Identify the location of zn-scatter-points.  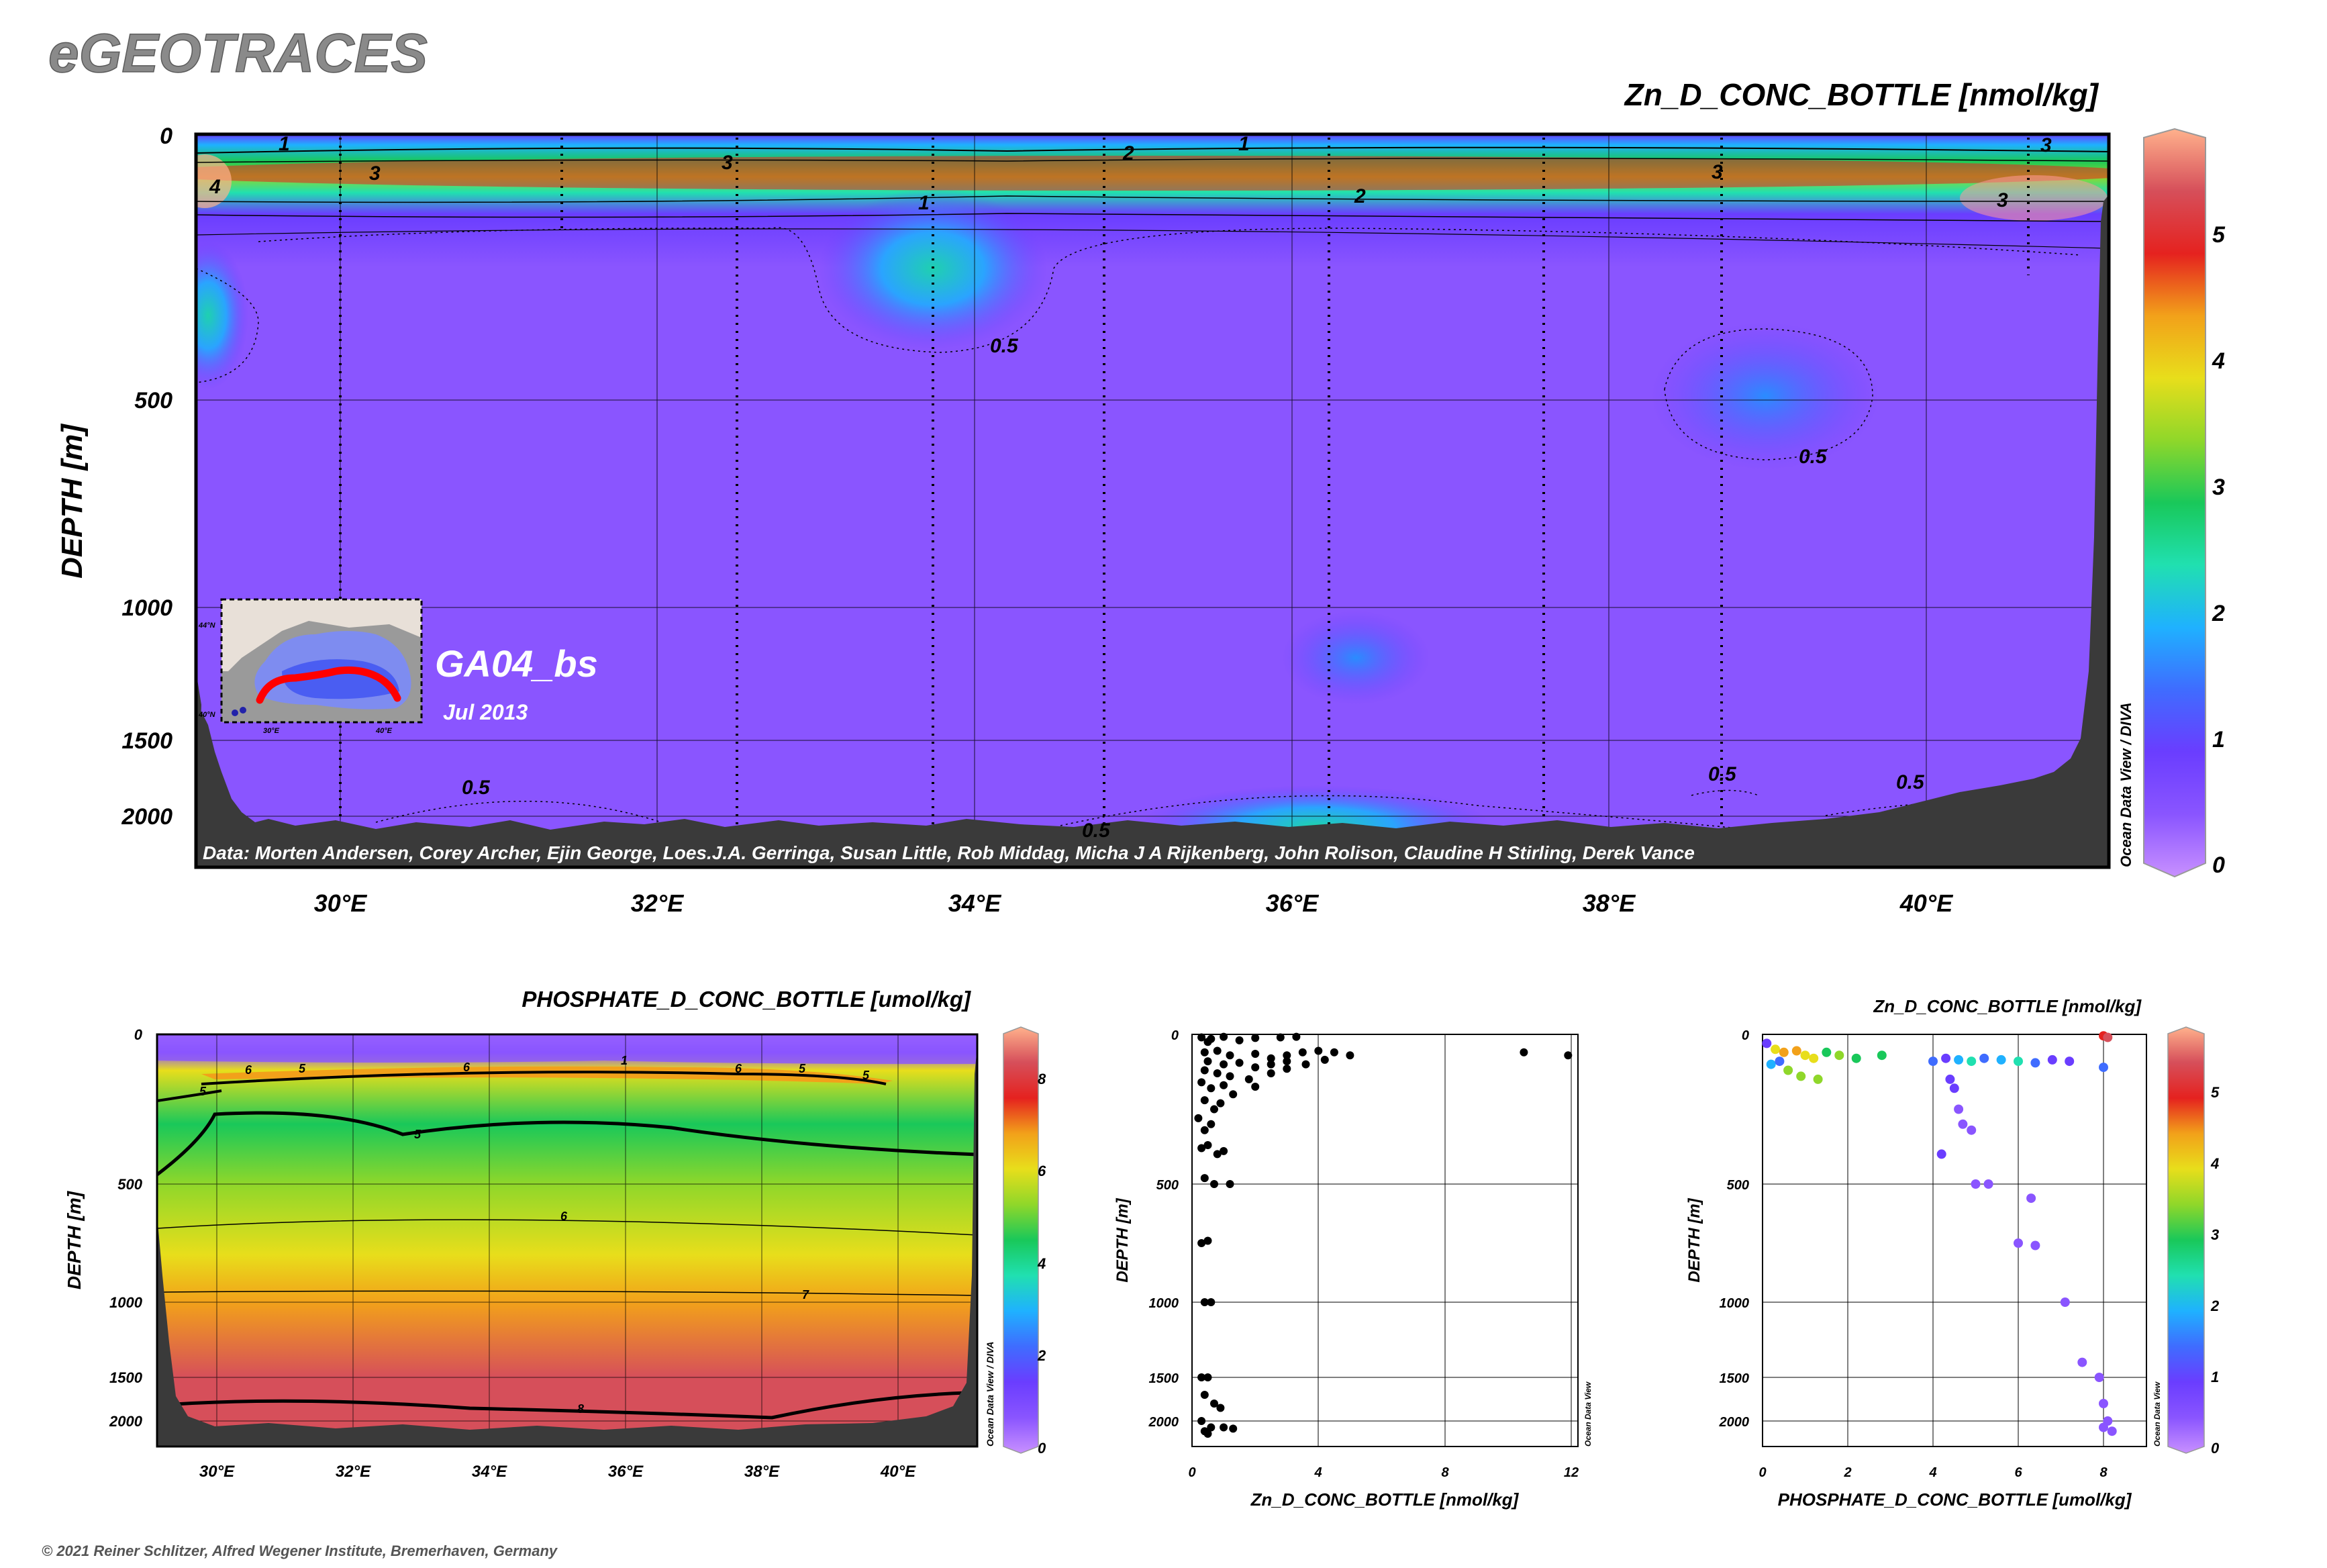
(1383, 1235).